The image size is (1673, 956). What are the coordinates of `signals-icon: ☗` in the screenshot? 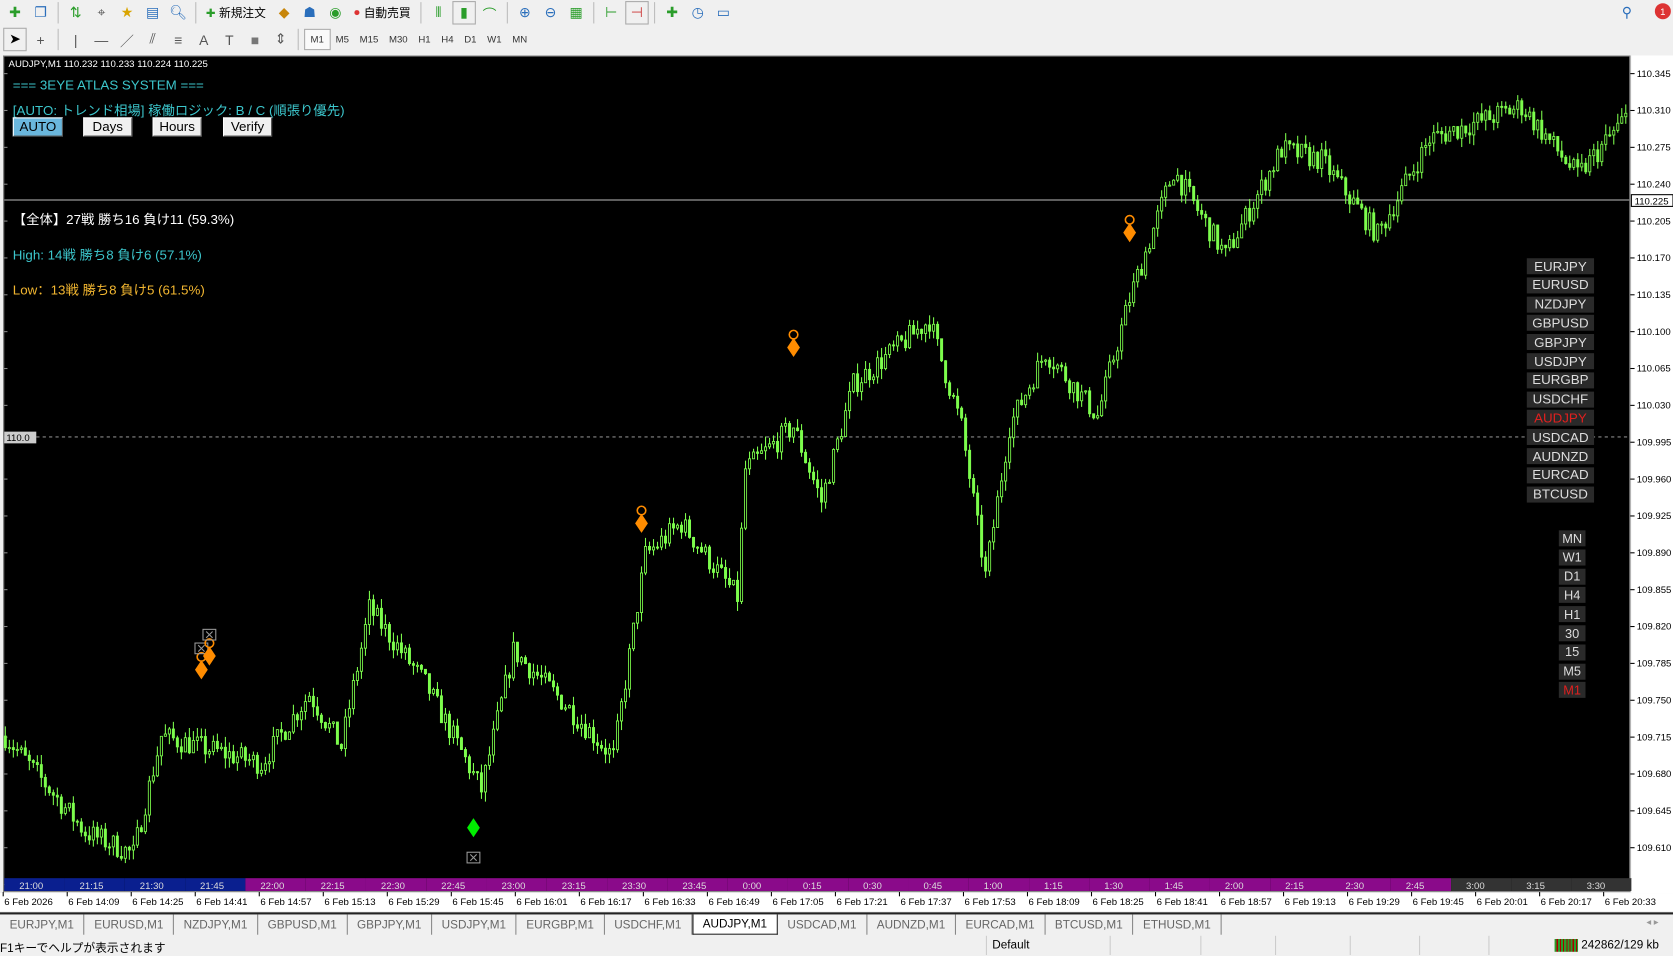 It's located at (309, 12).